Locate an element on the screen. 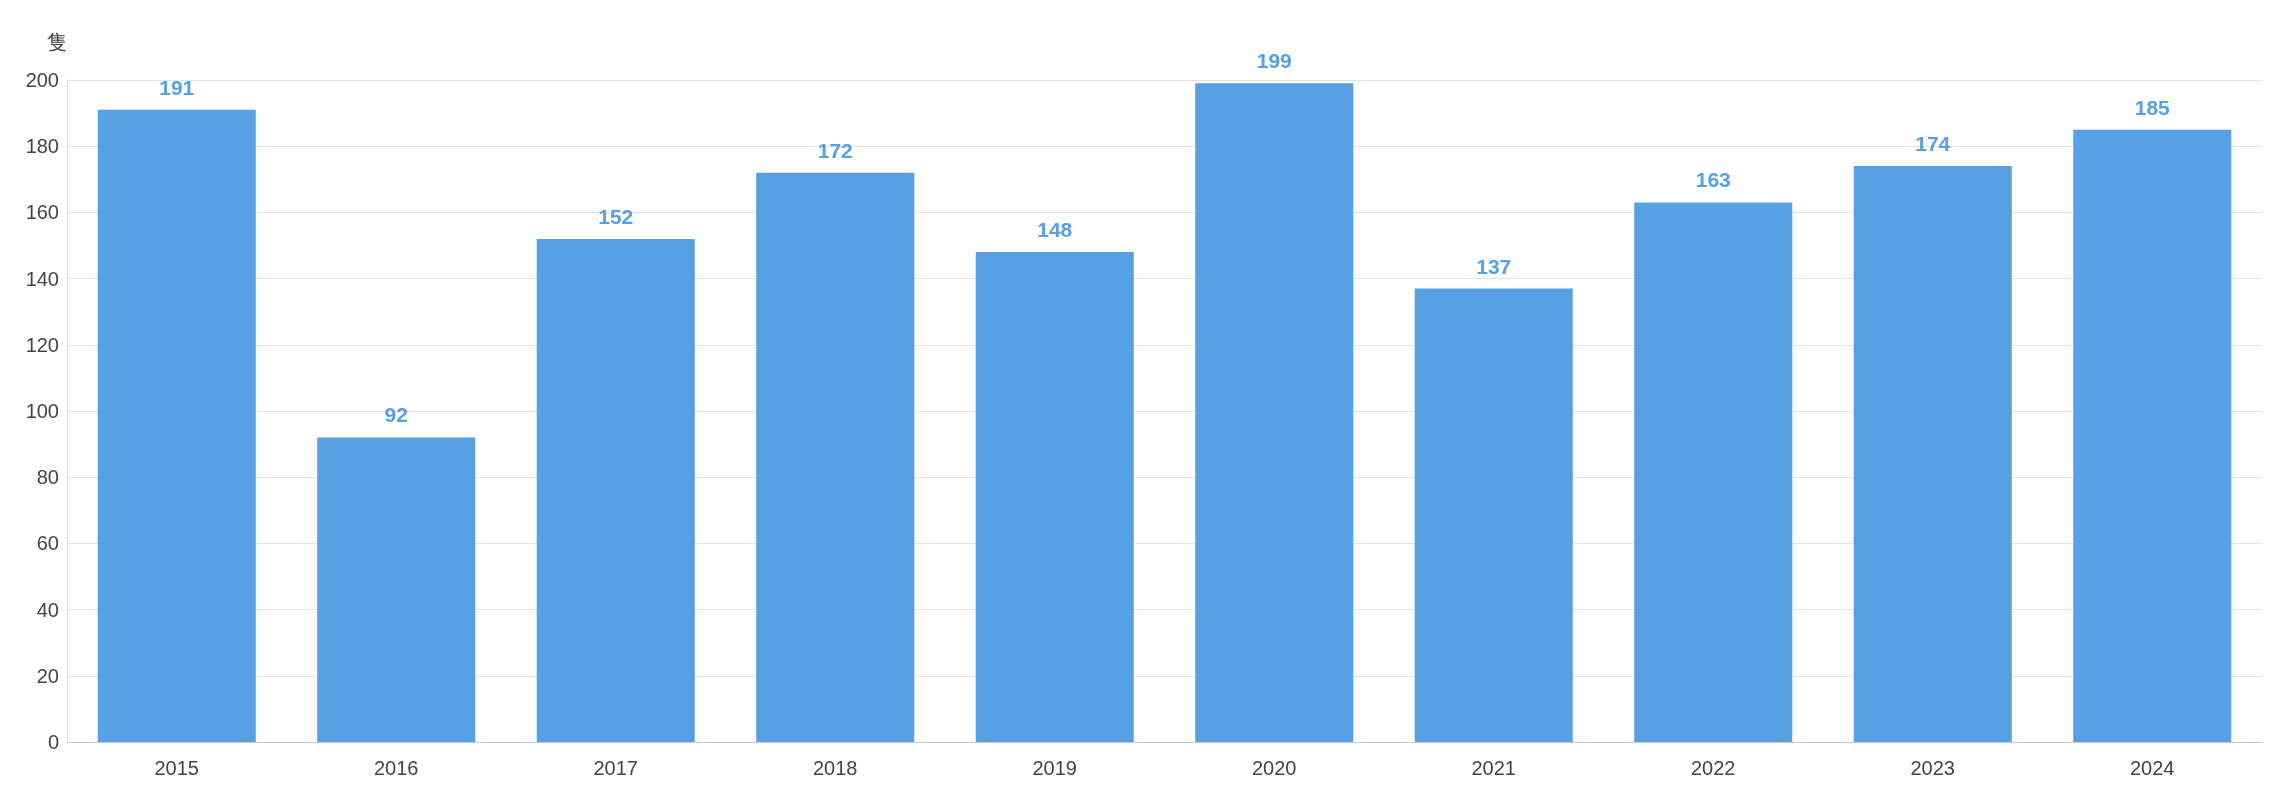 The width and height of the screenshot is (2280, 800). x-tick-label: 2018 is located at coordinates (835, 768).